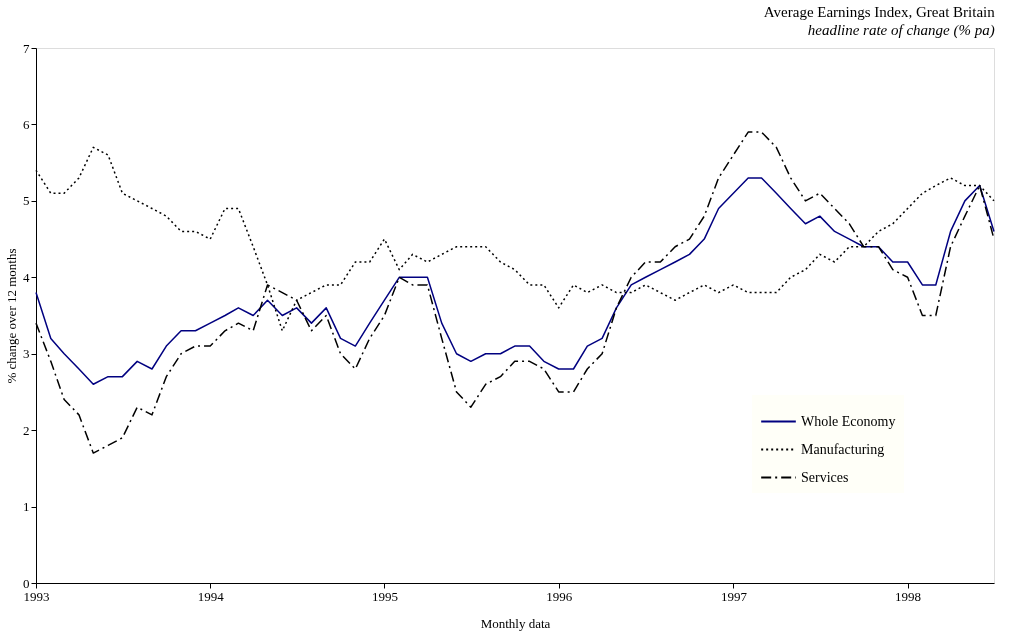  What do you see at coordinates (26, 277) in the screenshot?
I see `y-tick-label: 4` at bounding box center [26, 277].